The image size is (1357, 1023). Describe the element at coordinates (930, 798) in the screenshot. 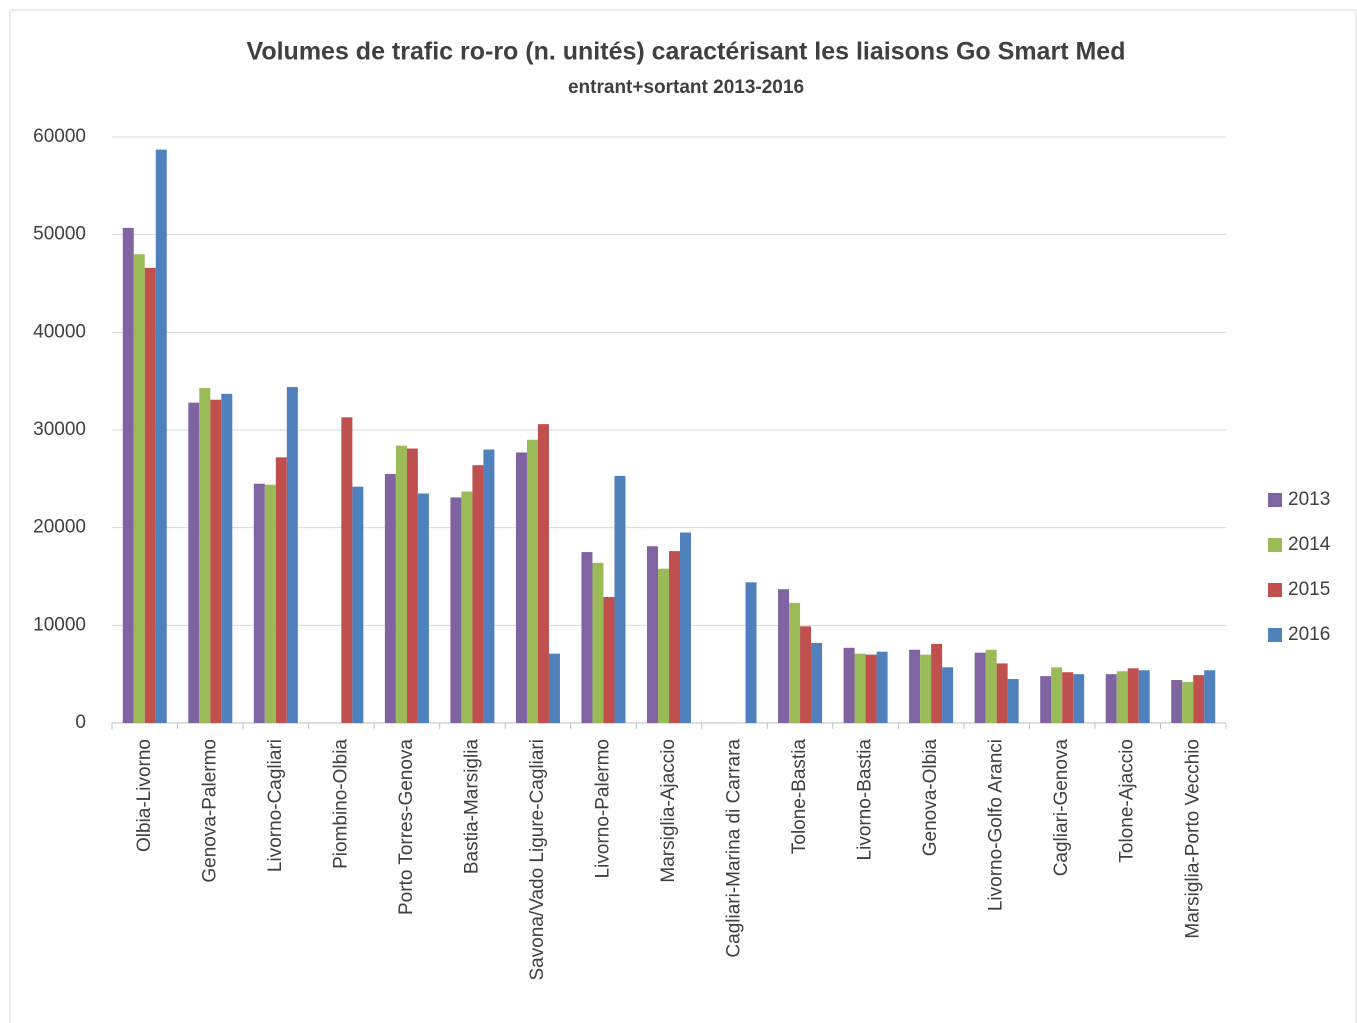

I see `x-tick-label: Genova-Olbia` at that location.